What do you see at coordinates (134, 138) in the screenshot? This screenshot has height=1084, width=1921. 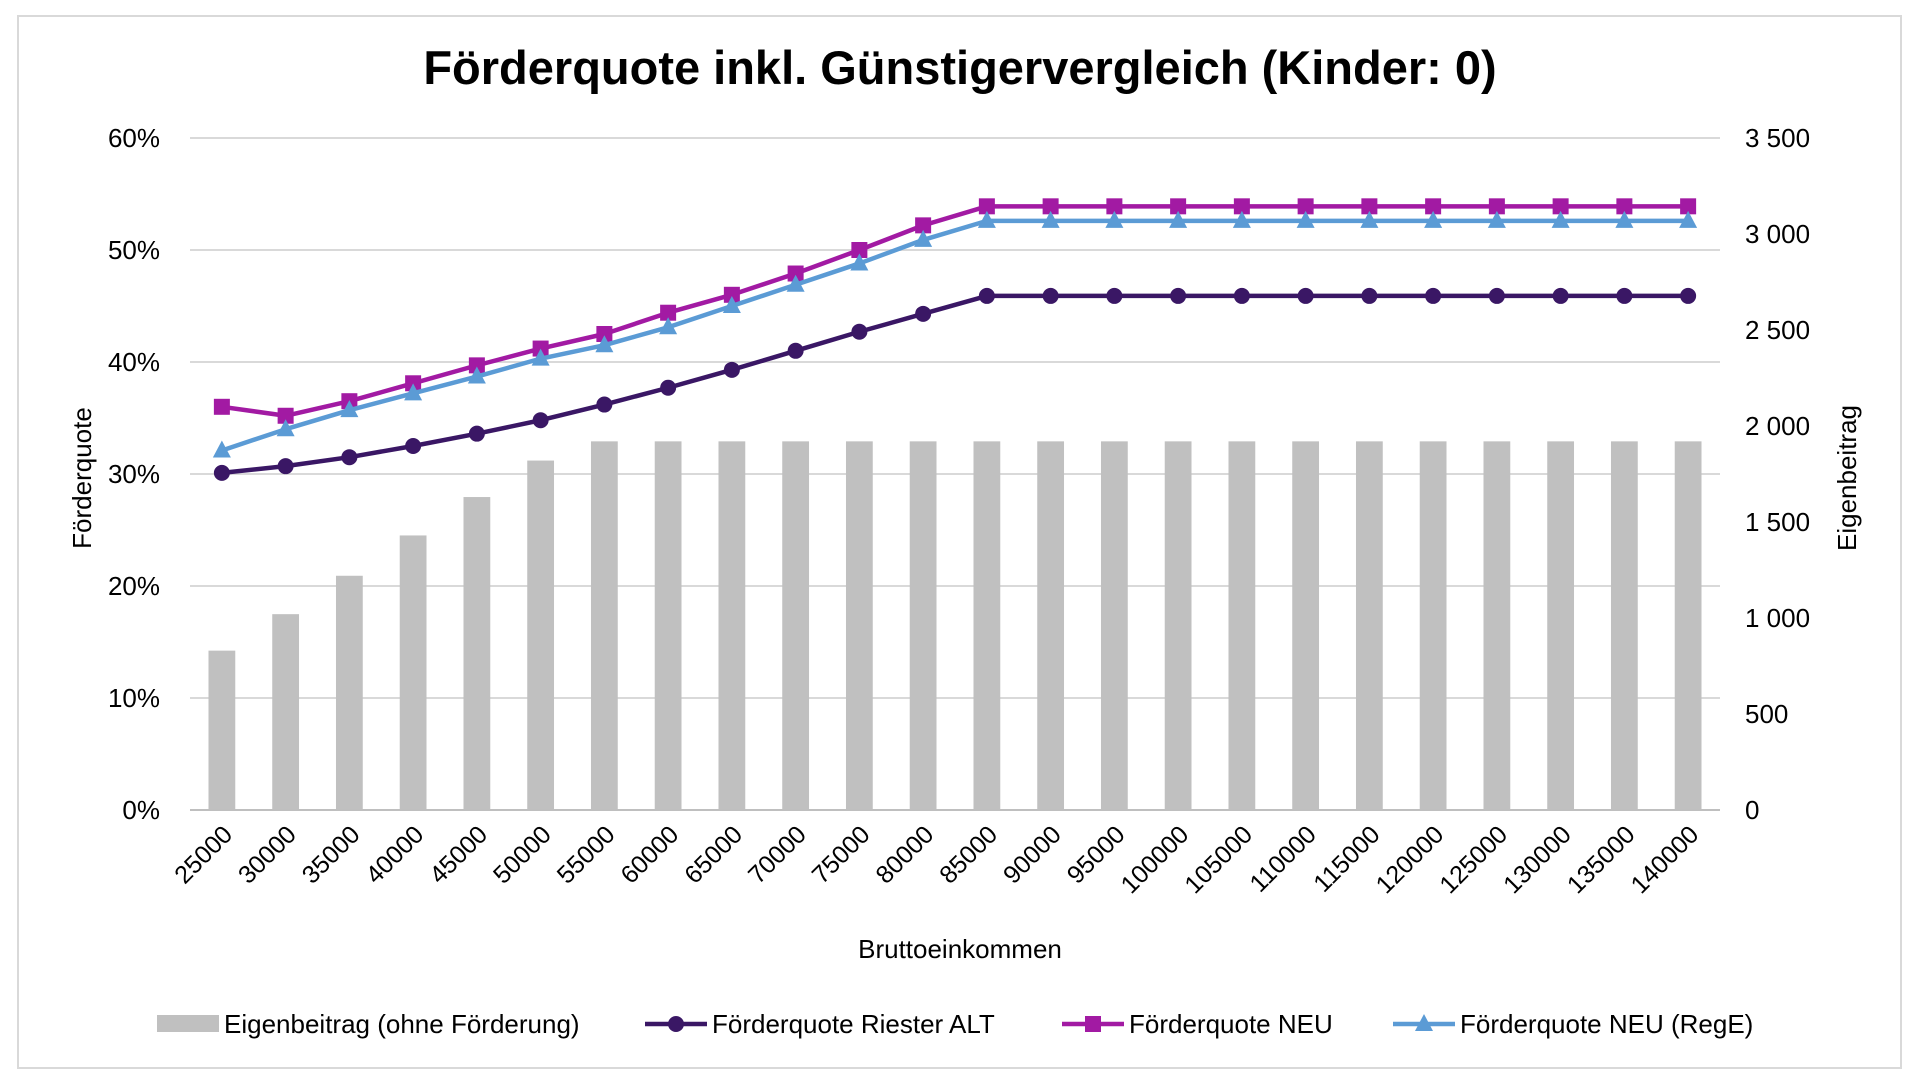 I see `y-tick-label: 60%` at bounding box center [134, 138].